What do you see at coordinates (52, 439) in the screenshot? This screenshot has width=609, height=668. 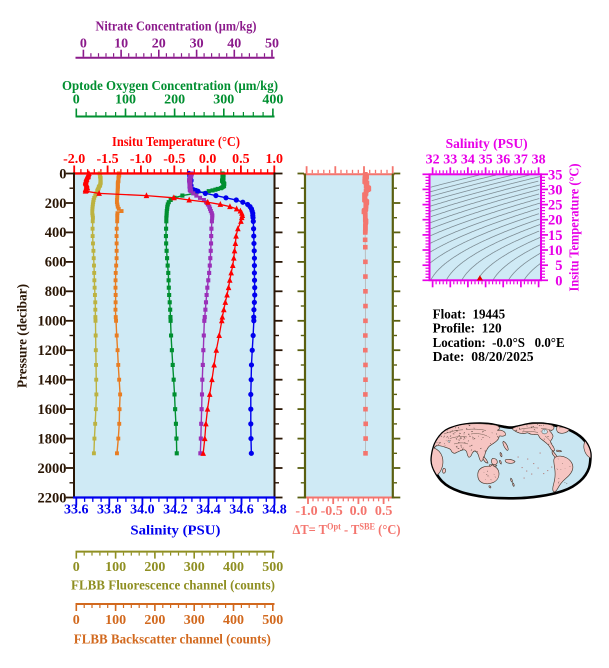 I see `svg-text: 1800` at bounding box center [52, 439].